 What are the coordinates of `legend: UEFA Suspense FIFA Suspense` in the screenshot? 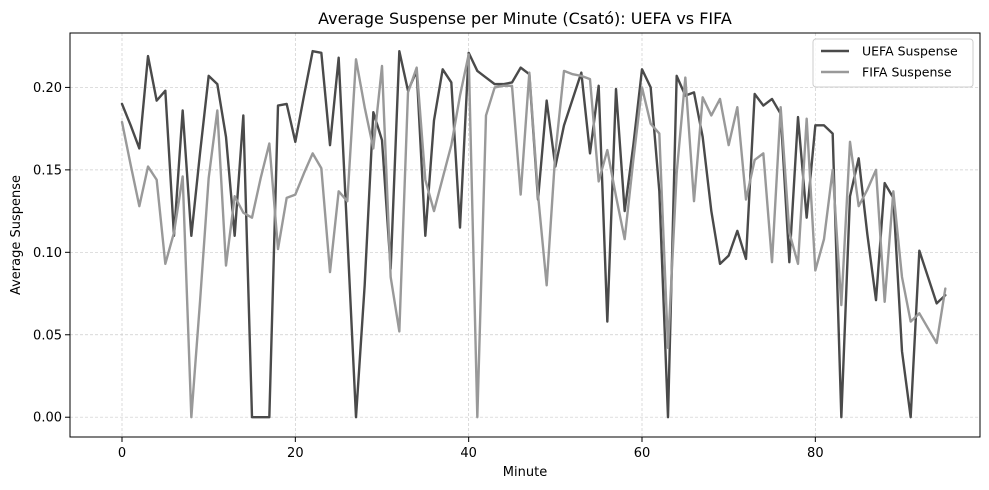 It's located at (893, 63).